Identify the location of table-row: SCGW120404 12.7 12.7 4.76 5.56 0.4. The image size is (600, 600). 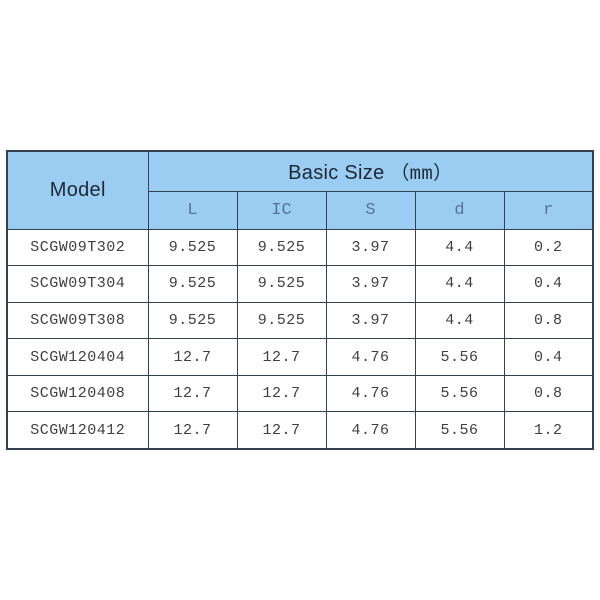
(300, 357).